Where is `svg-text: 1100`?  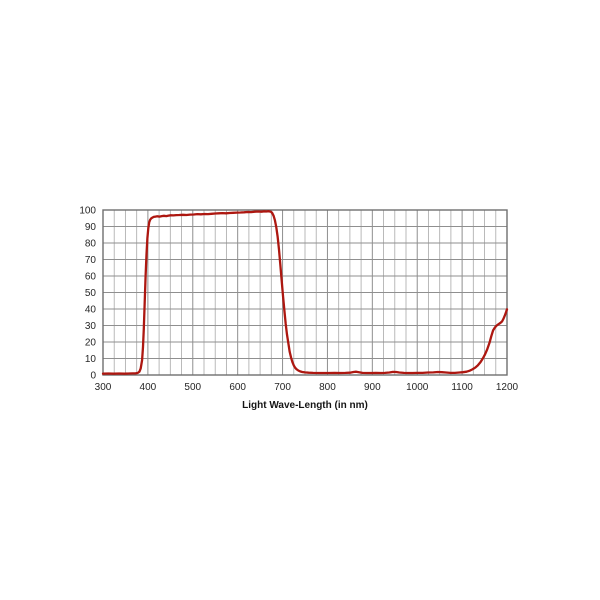 svg-text: 1100 is located at coordinates (462, 387).